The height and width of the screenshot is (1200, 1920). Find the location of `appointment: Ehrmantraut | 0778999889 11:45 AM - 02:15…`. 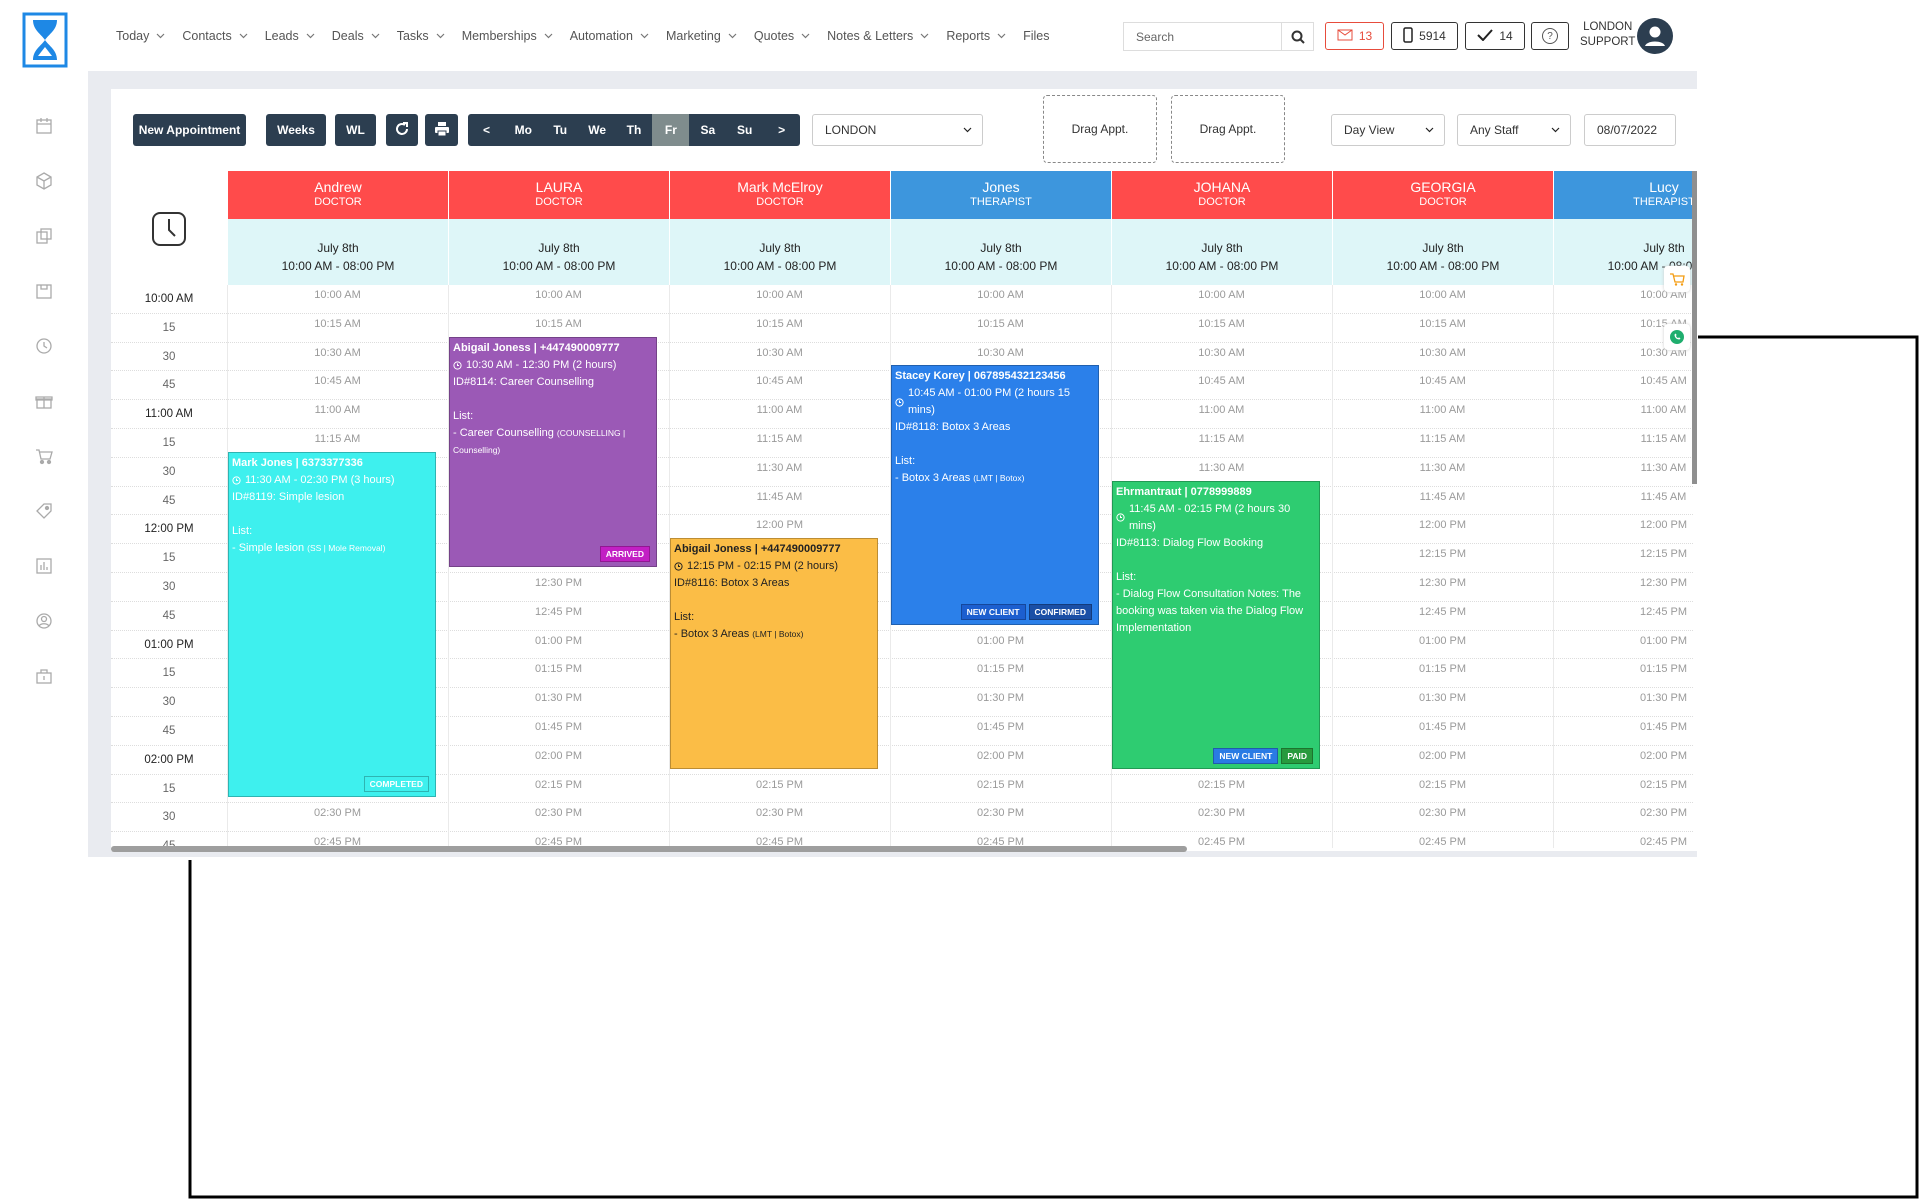

appointment: Ehrmantraut | 0778999889 11:45 AM - 02:15… is located at coordinates (1216, 624).